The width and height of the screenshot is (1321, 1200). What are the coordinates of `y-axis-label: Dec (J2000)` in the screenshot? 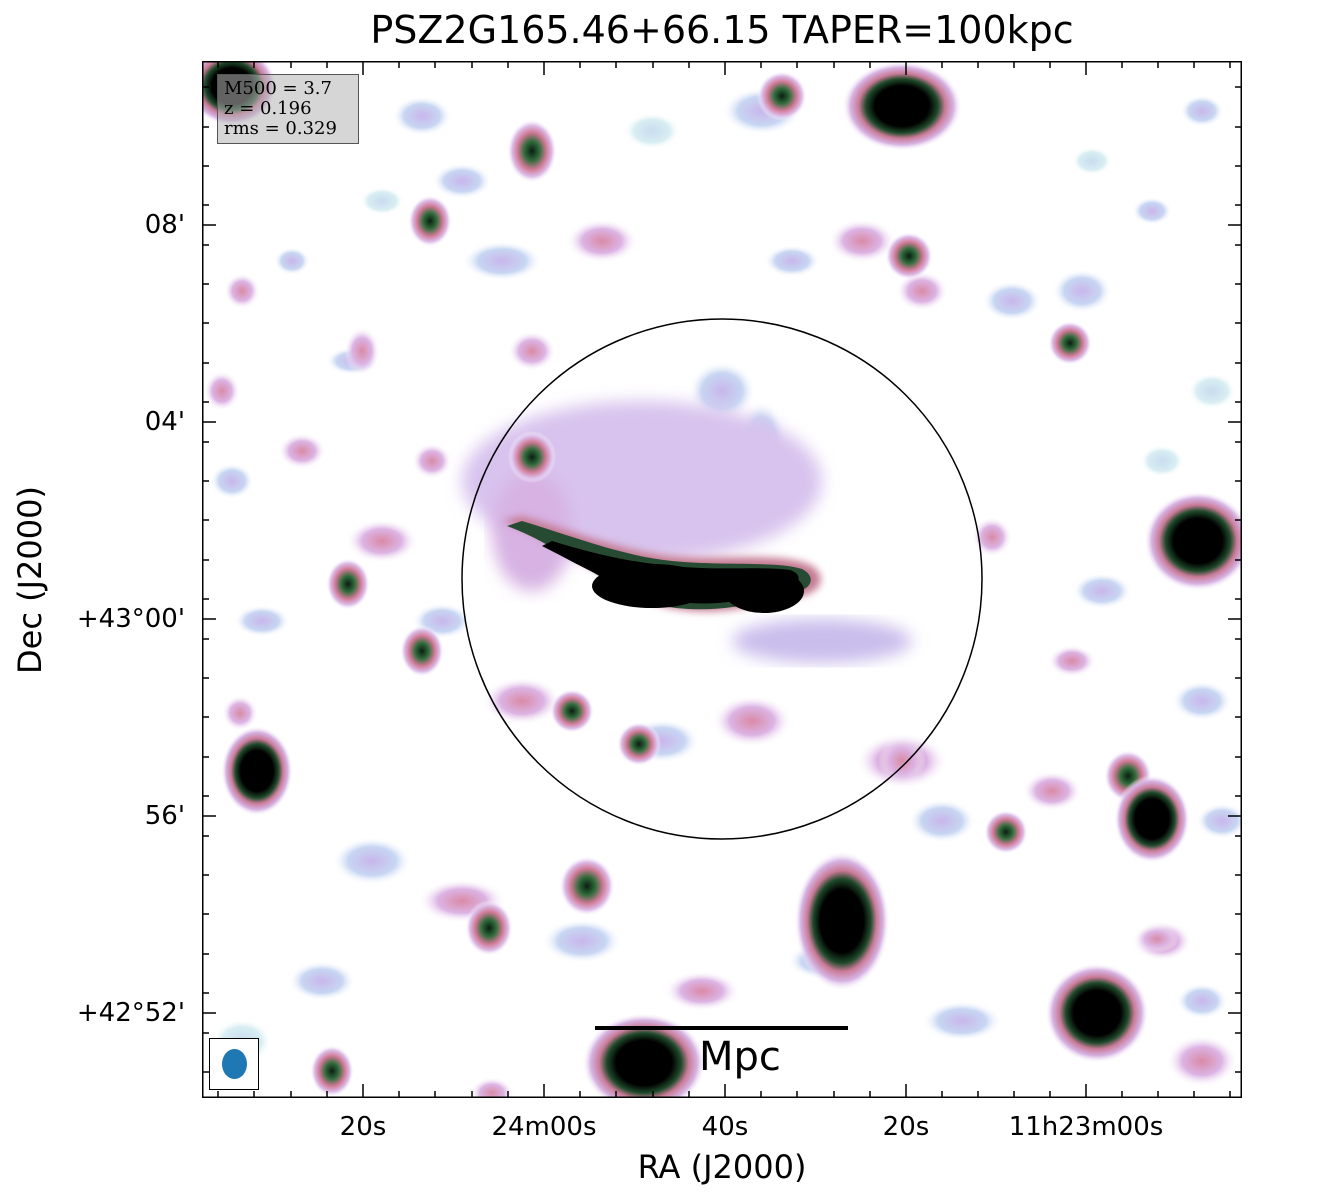 It's located at (30, 580).